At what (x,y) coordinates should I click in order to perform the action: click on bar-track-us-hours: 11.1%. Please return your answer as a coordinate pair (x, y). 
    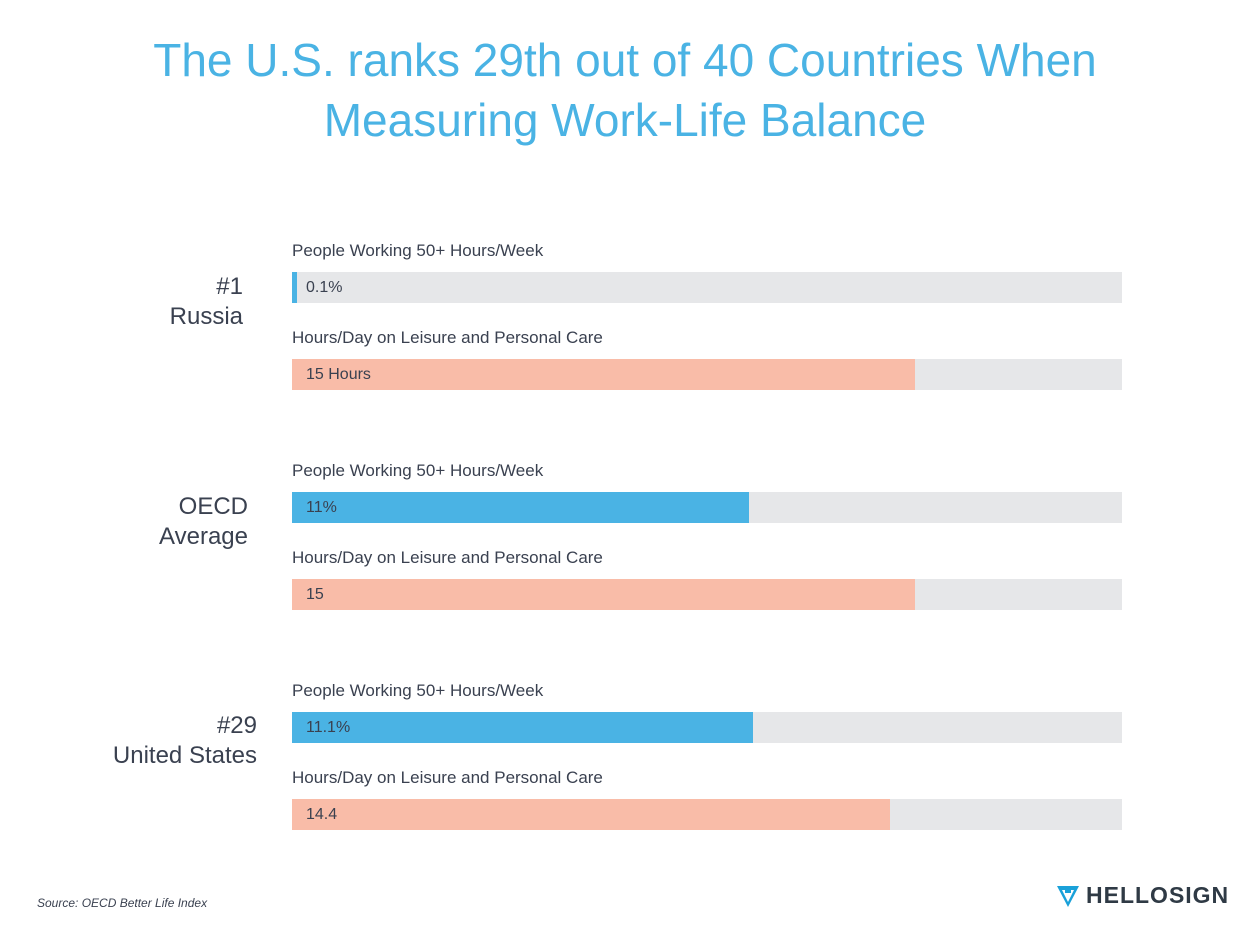
    Looking at the image, I should click on (707, 727).